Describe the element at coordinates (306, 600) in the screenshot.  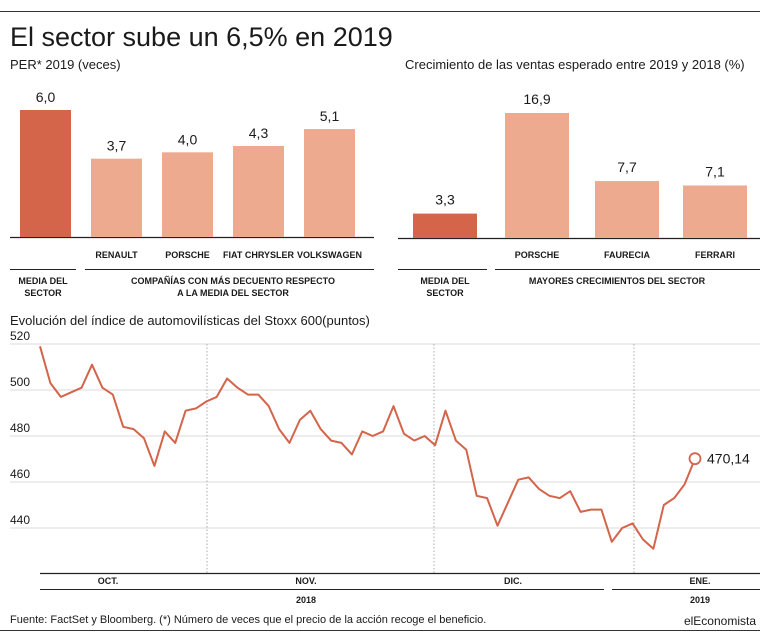
I see `stoxx-year-label: 2018` at that location.